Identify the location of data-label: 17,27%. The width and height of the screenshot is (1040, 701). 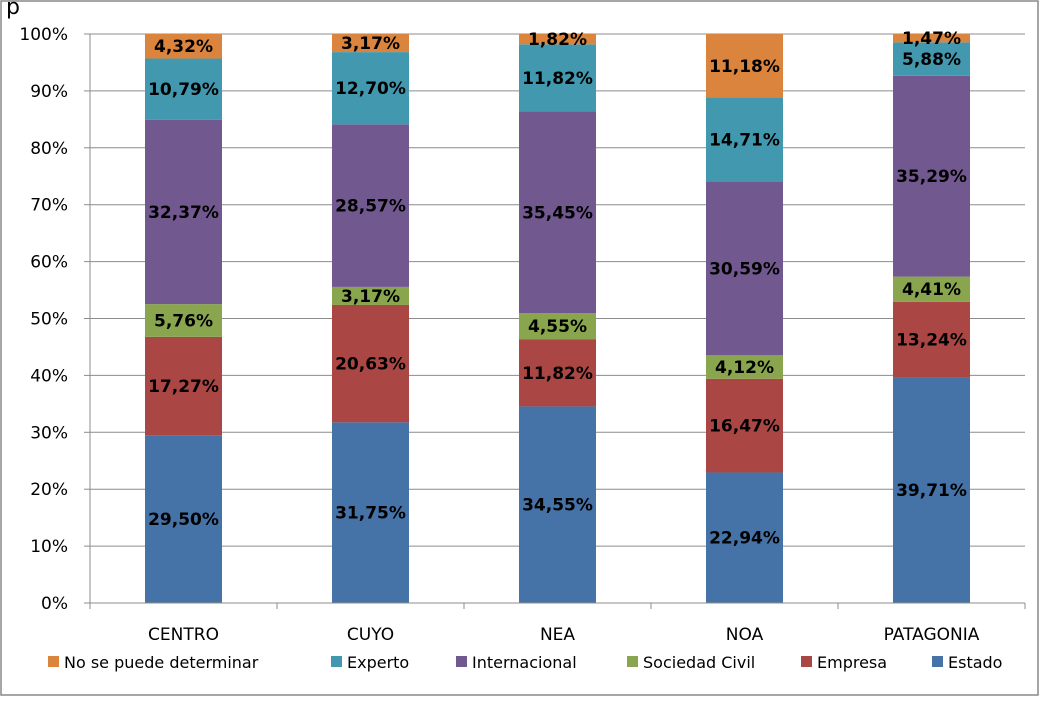
(183, 387).